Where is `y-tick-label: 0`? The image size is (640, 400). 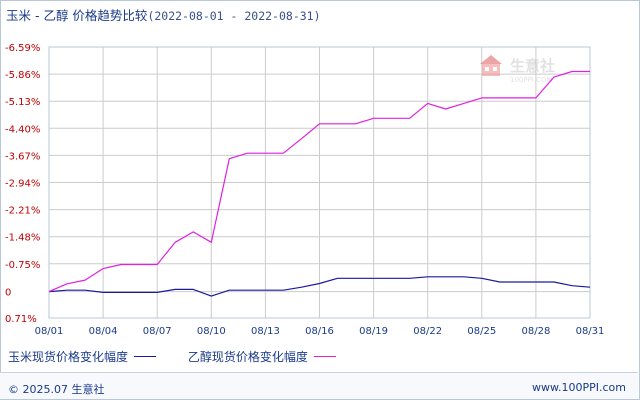
y-tick-label: 0 is located at coordinates (8, 293).